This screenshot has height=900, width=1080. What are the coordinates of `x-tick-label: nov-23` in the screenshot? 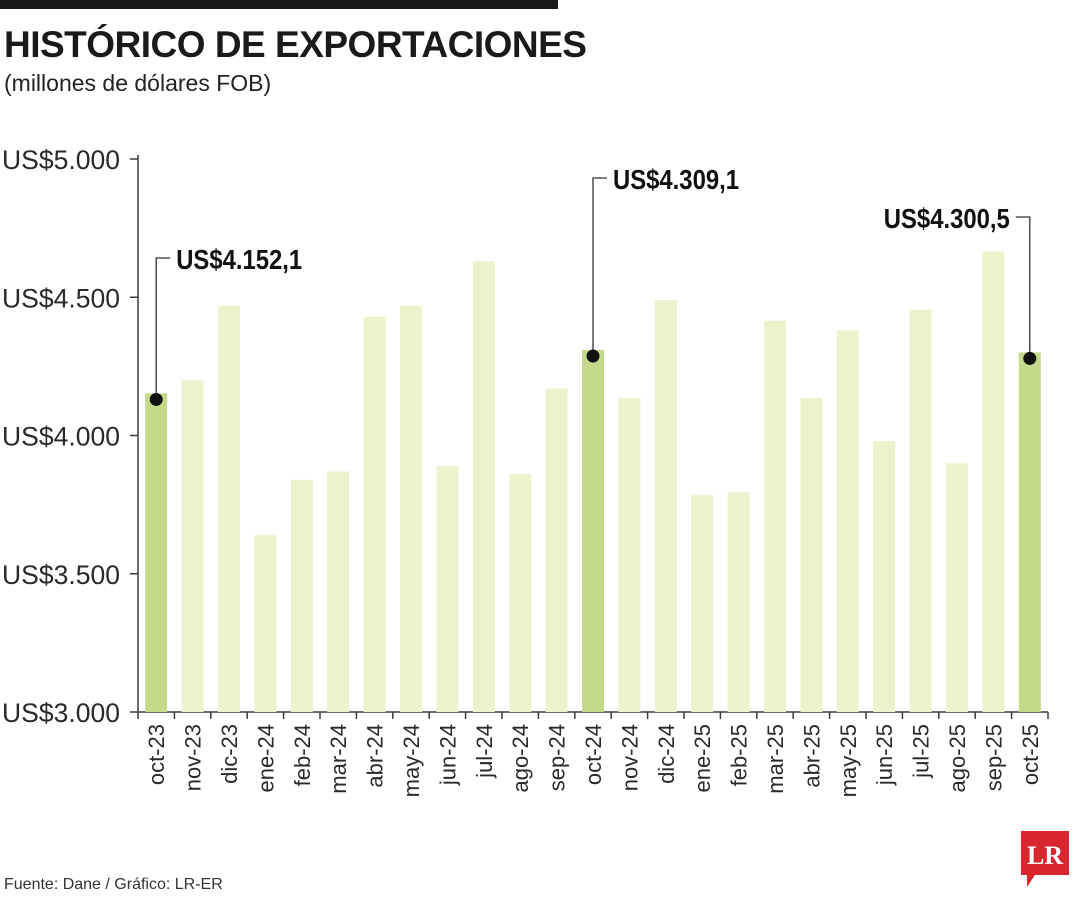 It's located at (193, 757).